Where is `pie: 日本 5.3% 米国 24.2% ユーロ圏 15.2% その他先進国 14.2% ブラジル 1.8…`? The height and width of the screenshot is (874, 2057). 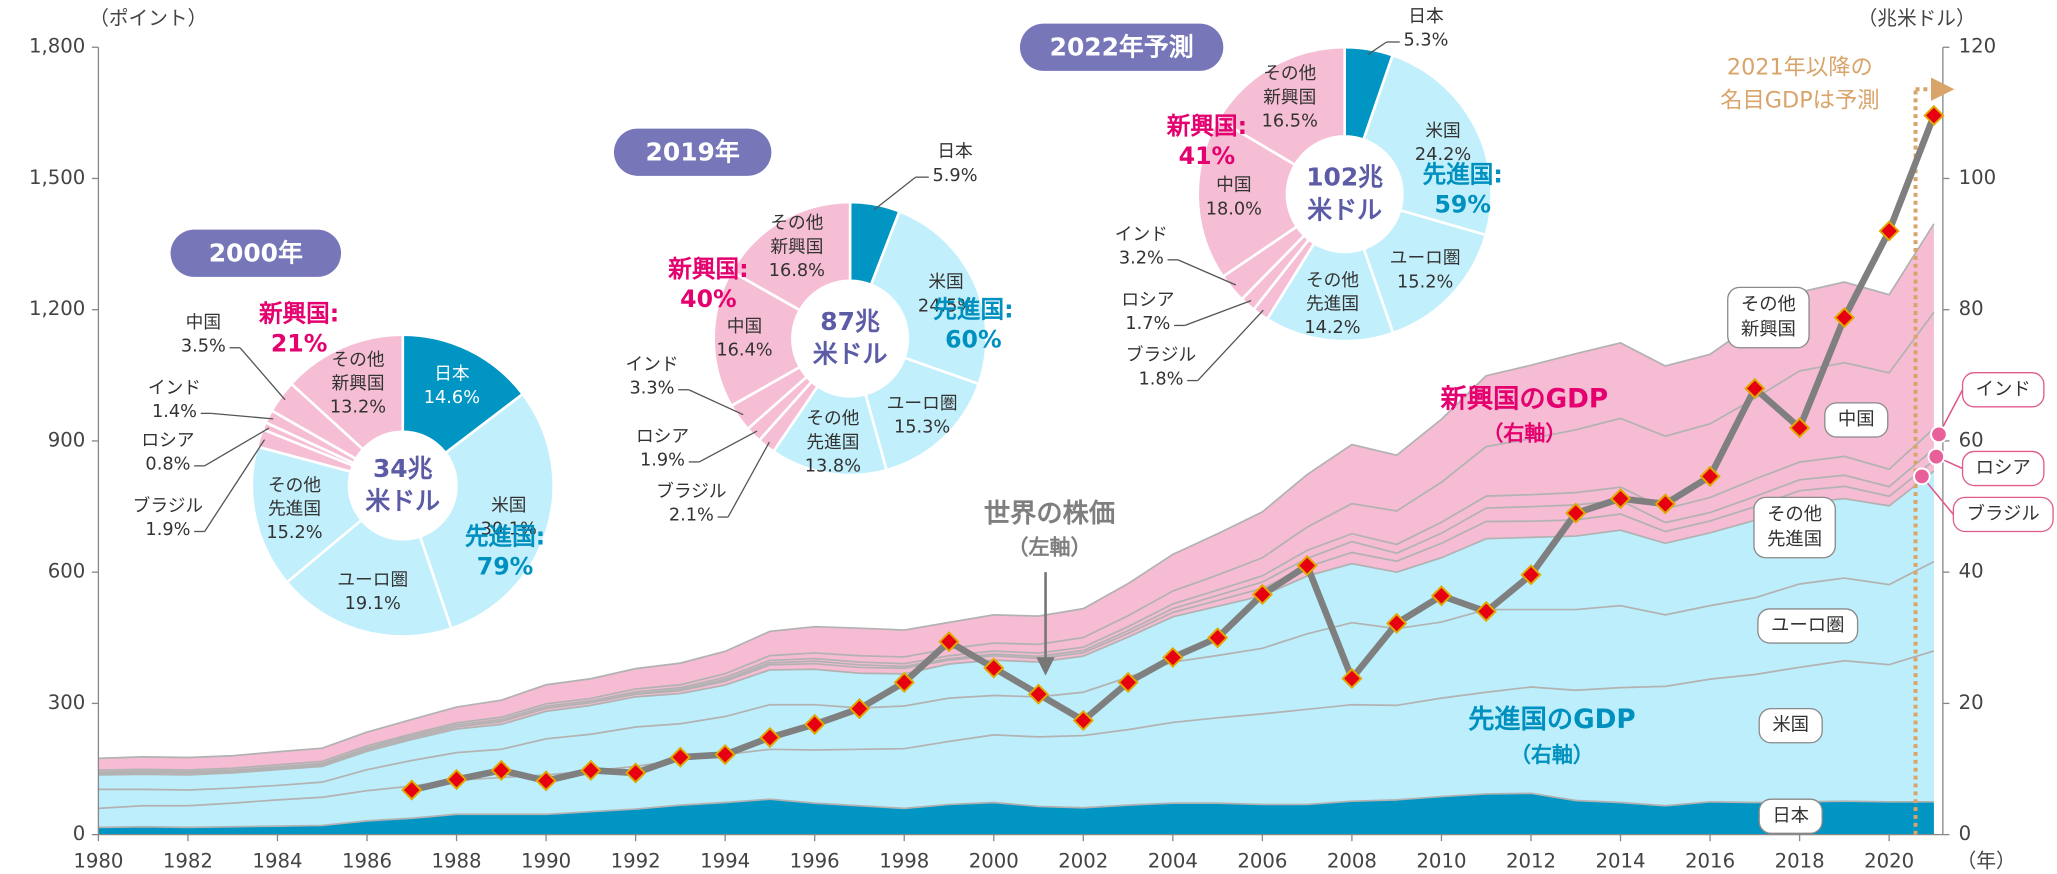 pie: 日本 5.3% 米国 24.2% ユーロ圏 15.2% その他先進国 14.2% ブラジル 1.8… is located at coordinates (1261, 197).